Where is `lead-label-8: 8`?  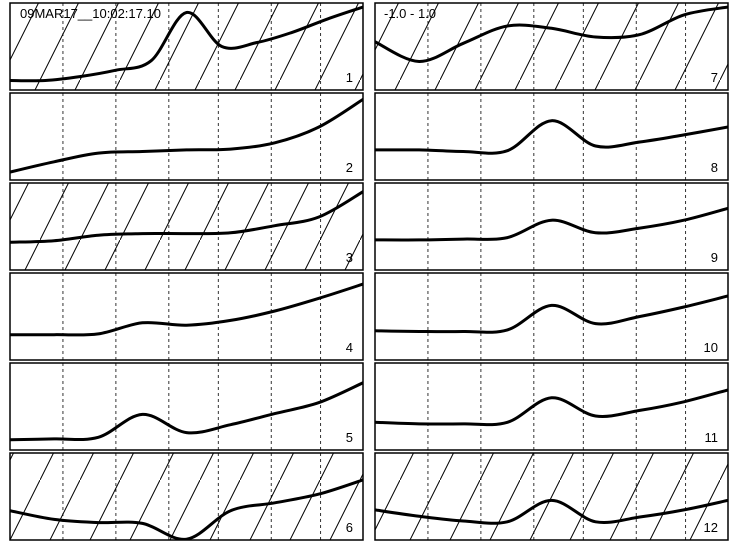 lead-label-8: 8 is located at coordinates (714, 167).